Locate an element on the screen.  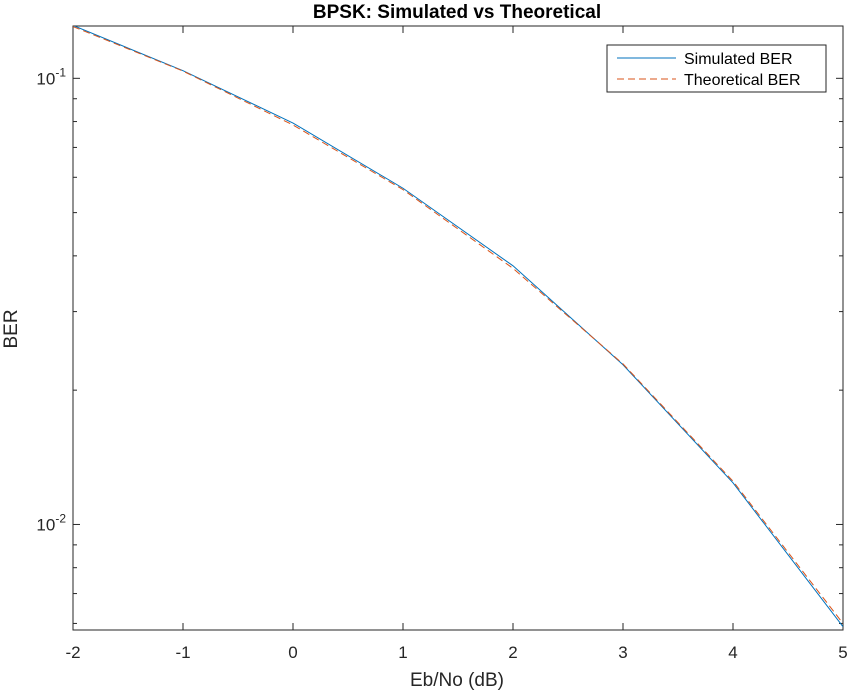
x-tick-label: 1 is located at coordinates (402, 652).